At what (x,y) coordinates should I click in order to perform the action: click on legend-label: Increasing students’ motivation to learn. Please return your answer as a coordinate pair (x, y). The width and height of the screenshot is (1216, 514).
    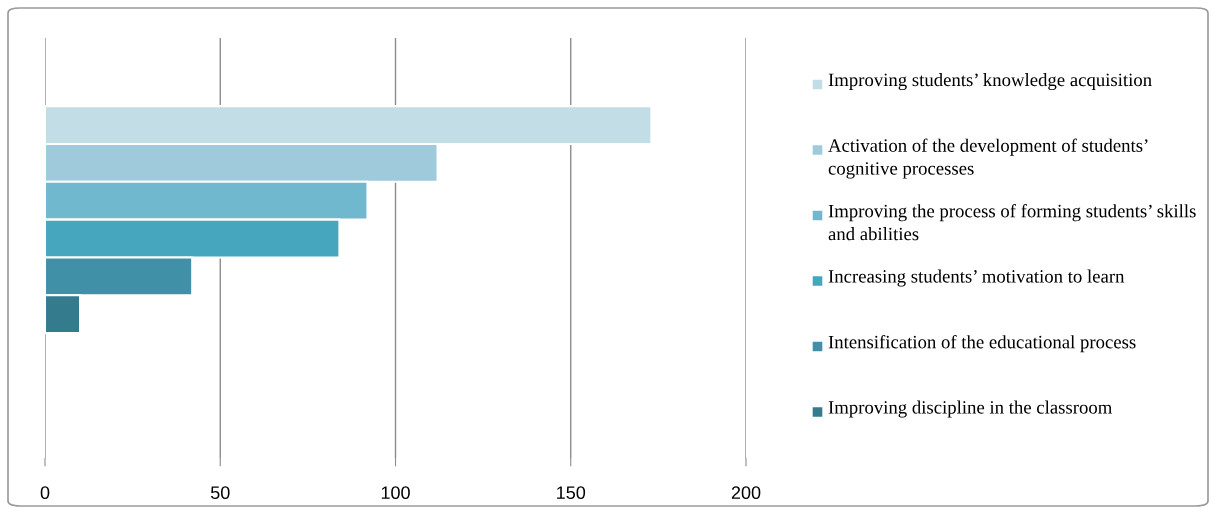
    Looking at the image, I should click on (976, 278).